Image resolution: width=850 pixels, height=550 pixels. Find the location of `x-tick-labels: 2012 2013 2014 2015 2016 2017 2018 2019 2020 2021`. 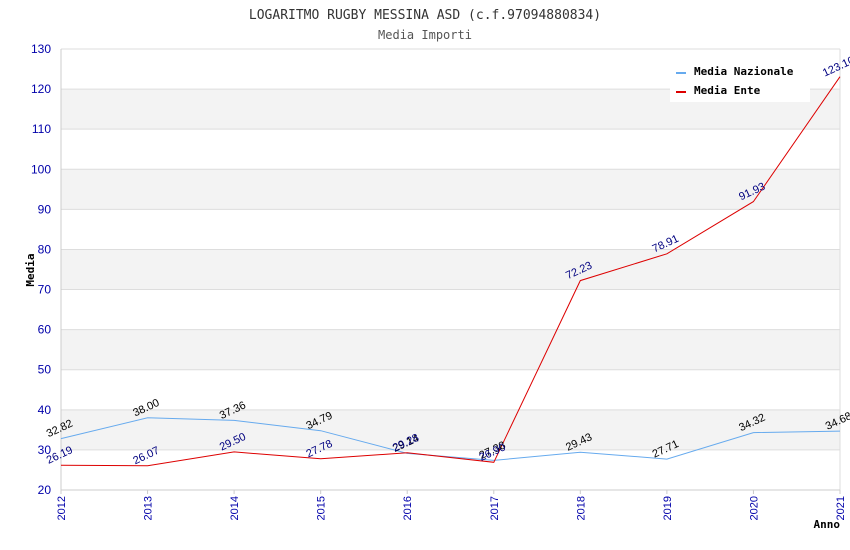

x-tick-labels: 2012 2013 2014 2015 2016 2017 2018 2019 2020 2021 is located at coordinates (451, 505).